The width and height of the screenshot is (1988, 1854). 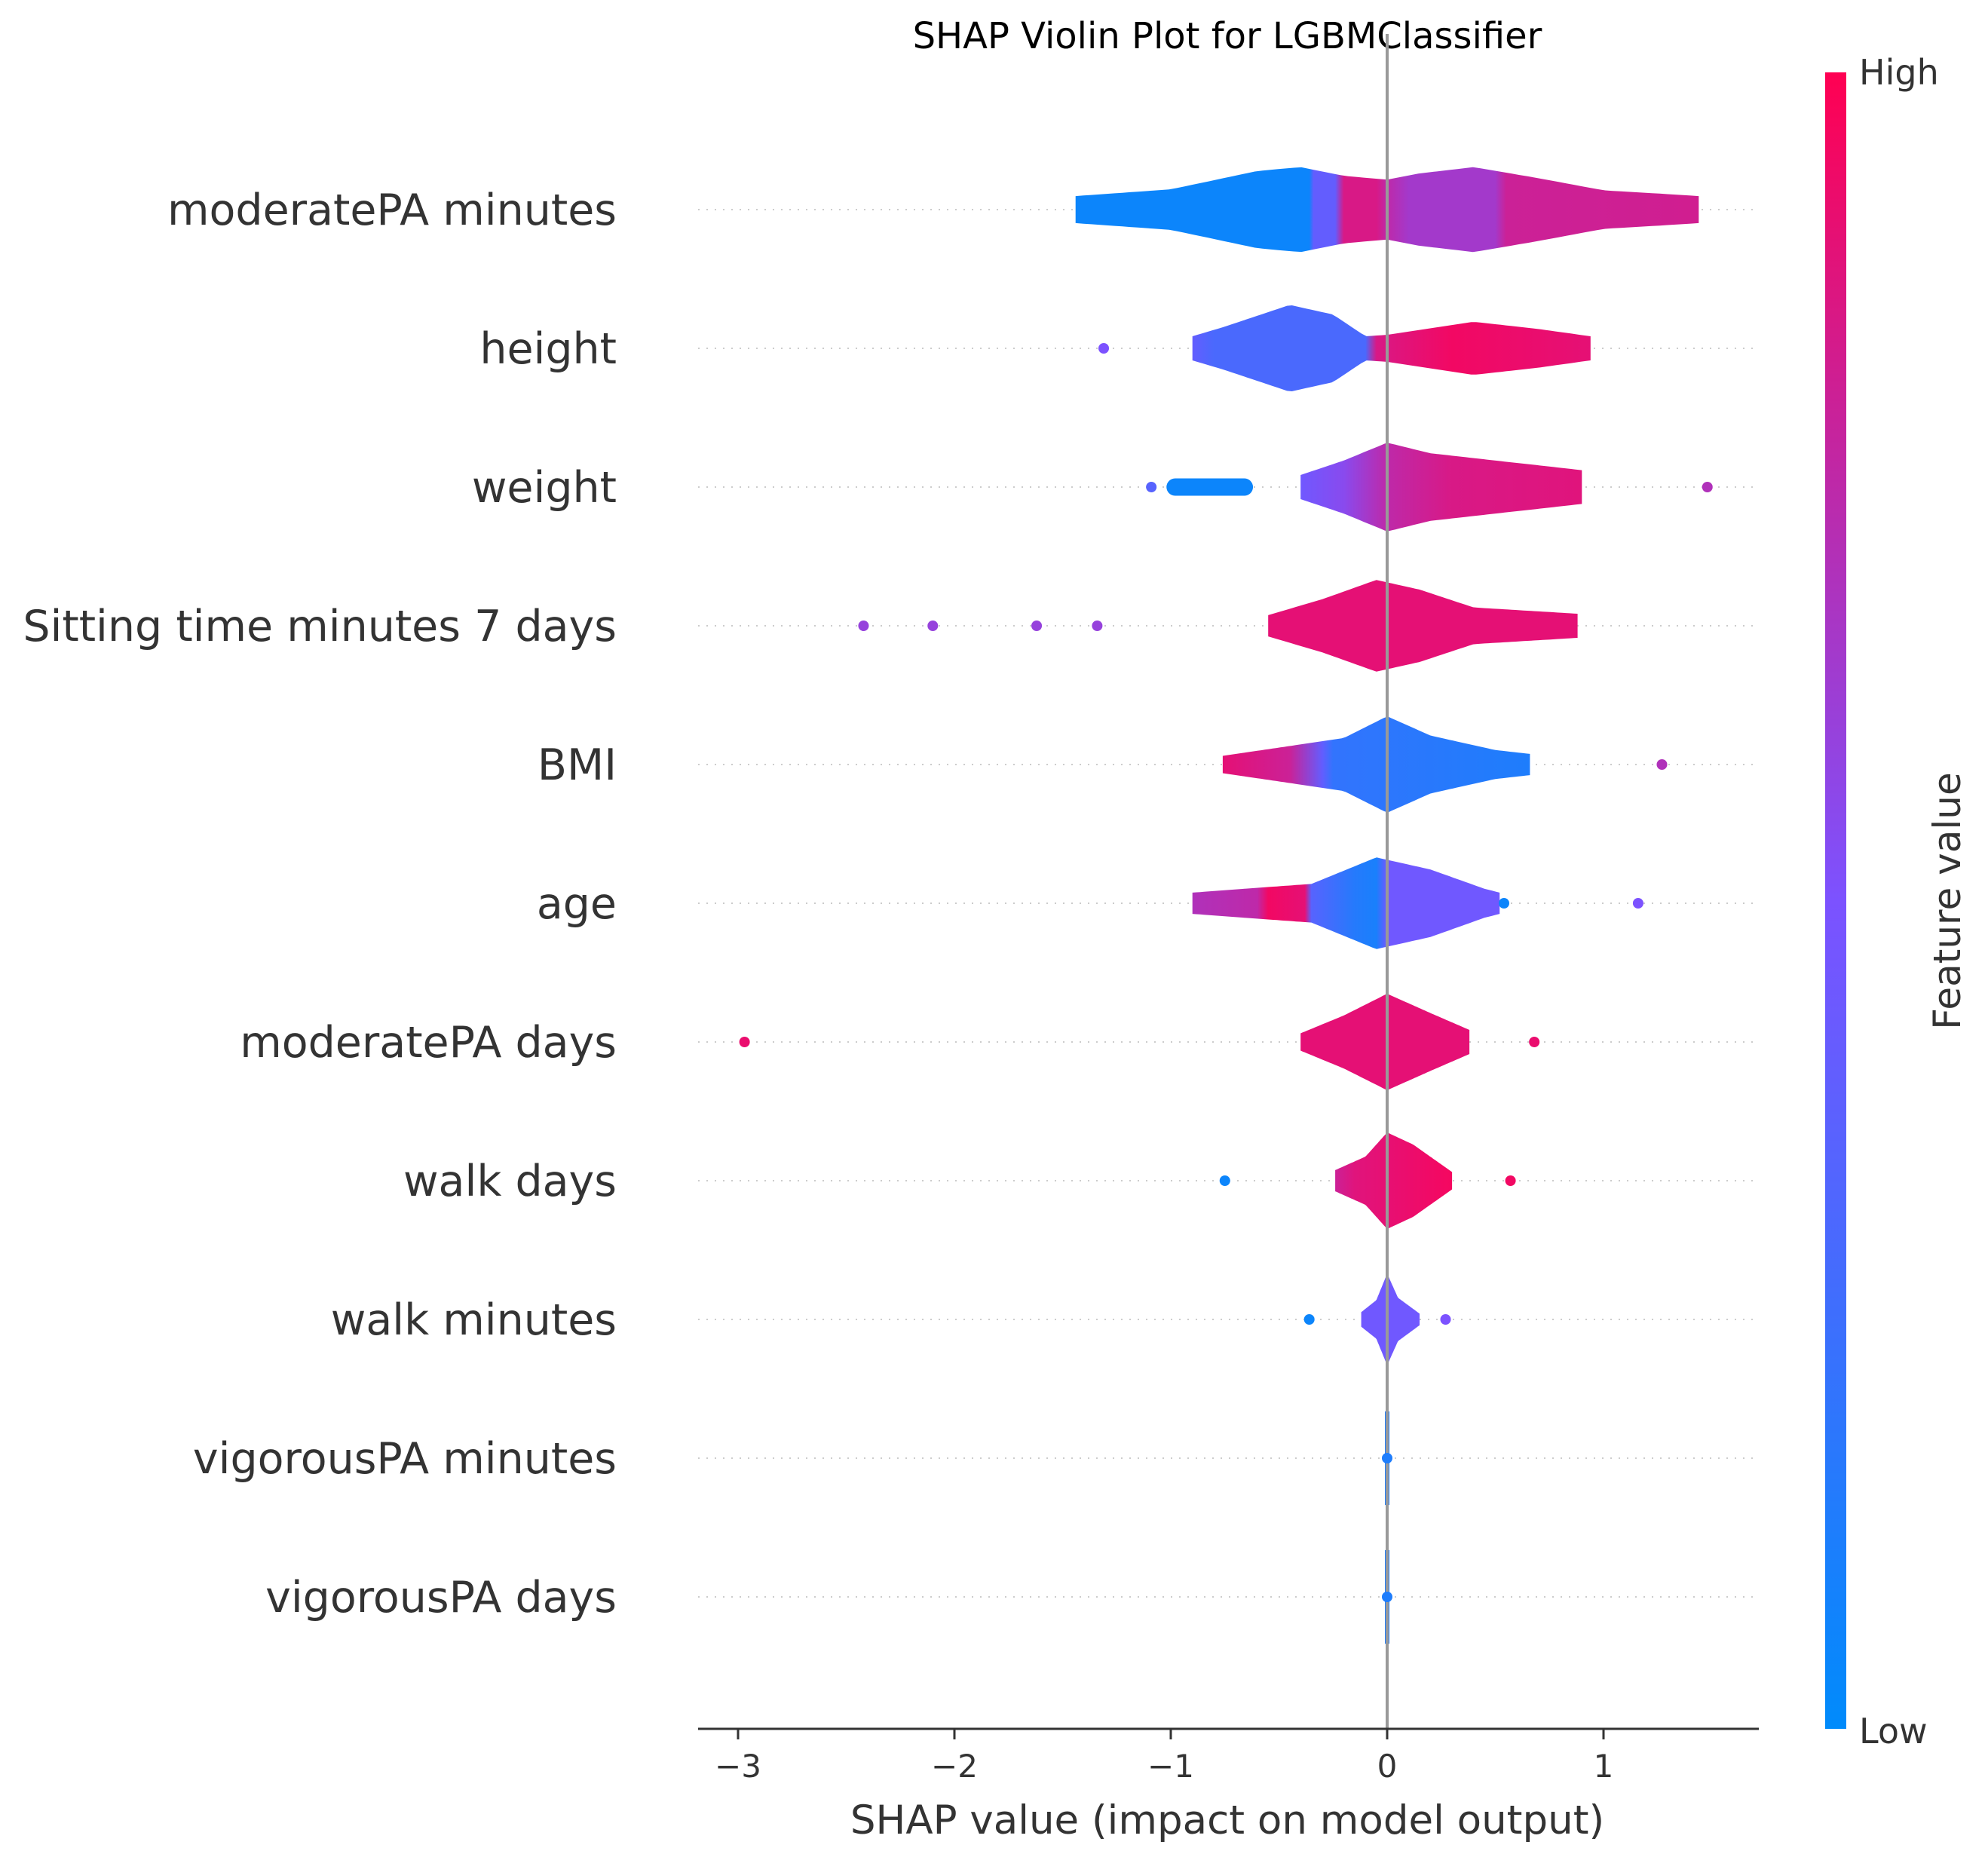 I want to click on feature-label-moderatepa-days: moderatePA days, so click(x=428, y=1043).